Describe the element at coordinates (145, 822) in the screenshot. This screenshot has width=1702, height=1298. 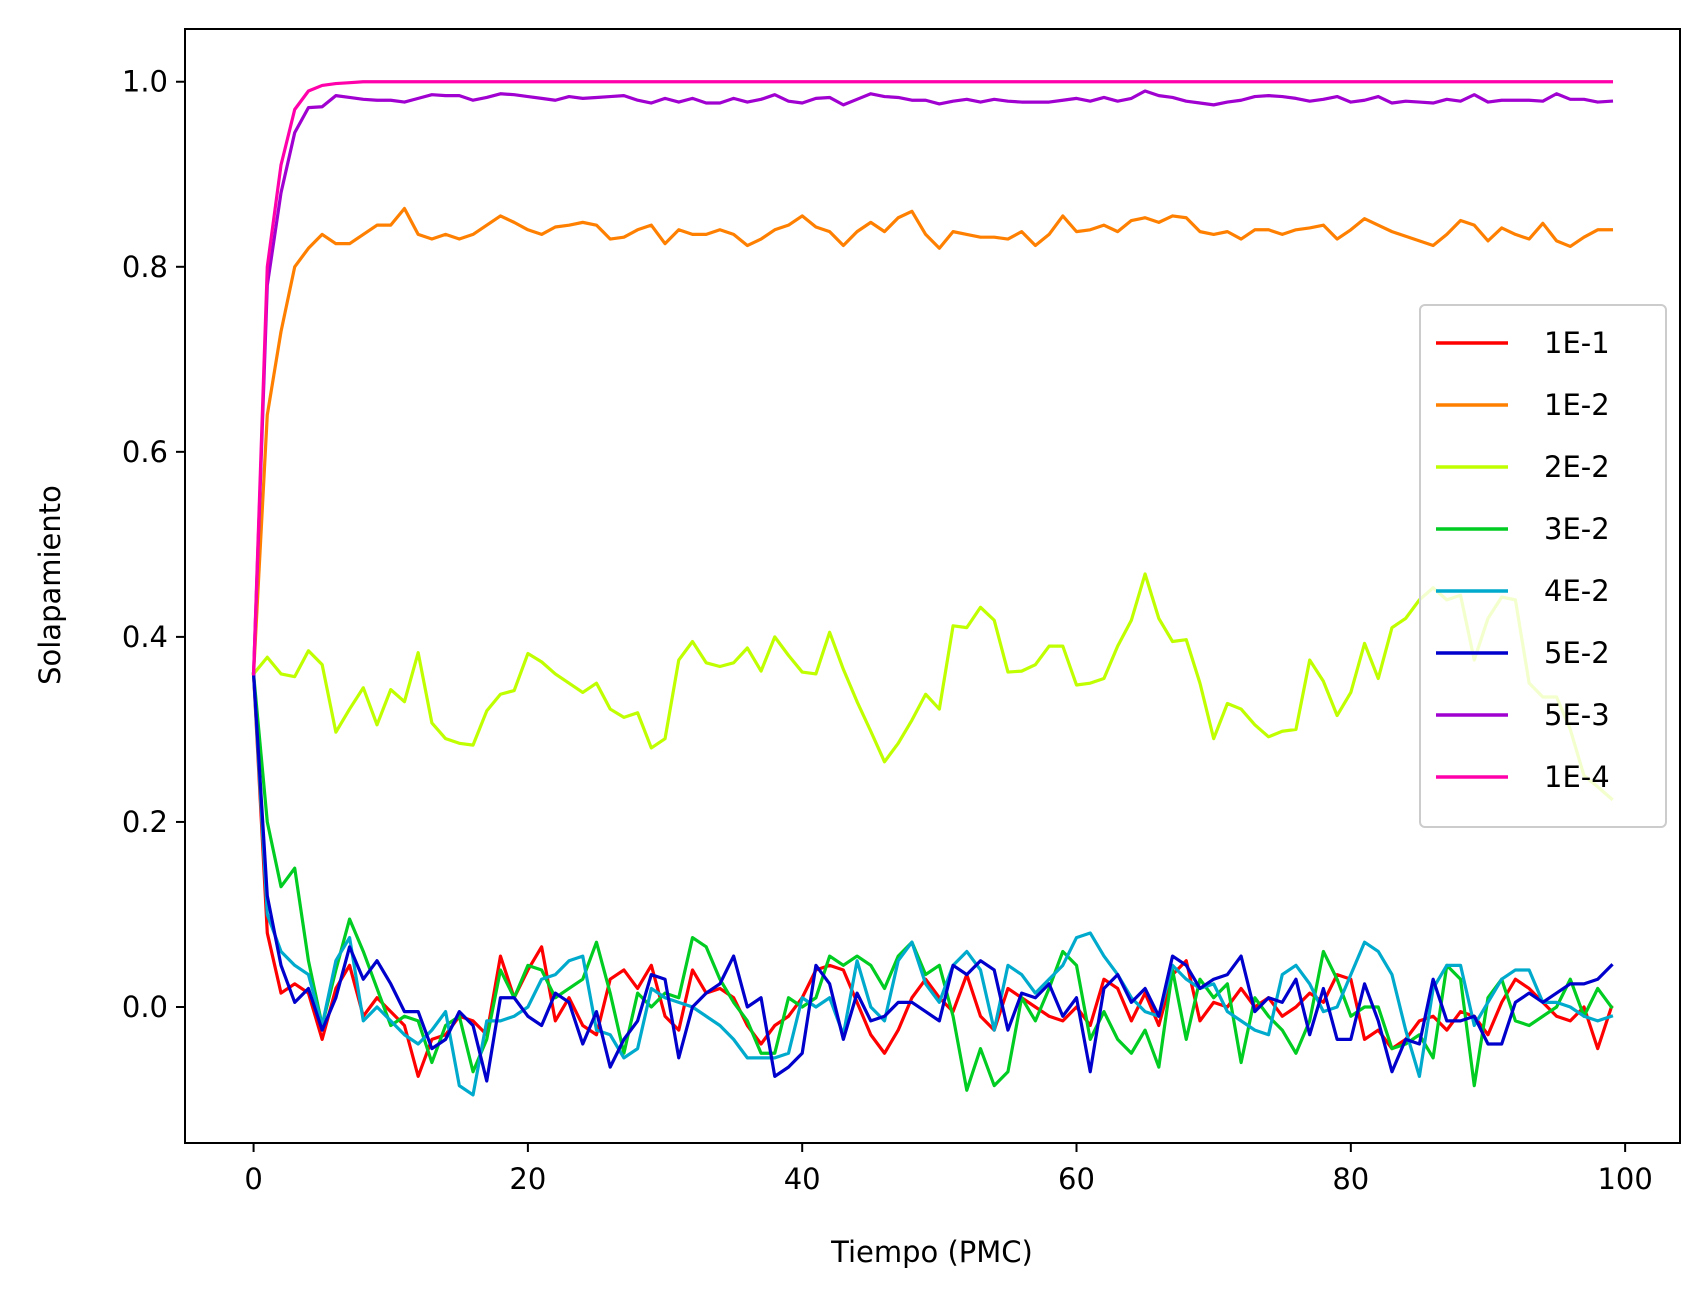
I see `y-tick-label: 0.2` at that location.